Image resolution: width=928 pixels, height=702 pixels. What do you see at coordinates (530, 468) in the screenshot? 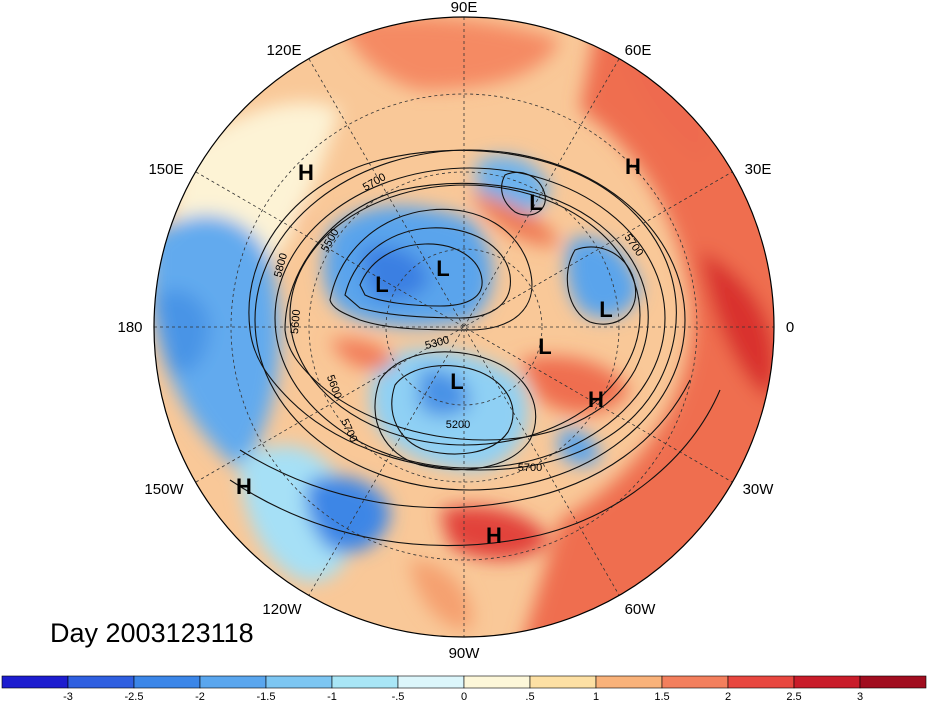
I see `contour-label: 5700` at bounding box center [530, 468].